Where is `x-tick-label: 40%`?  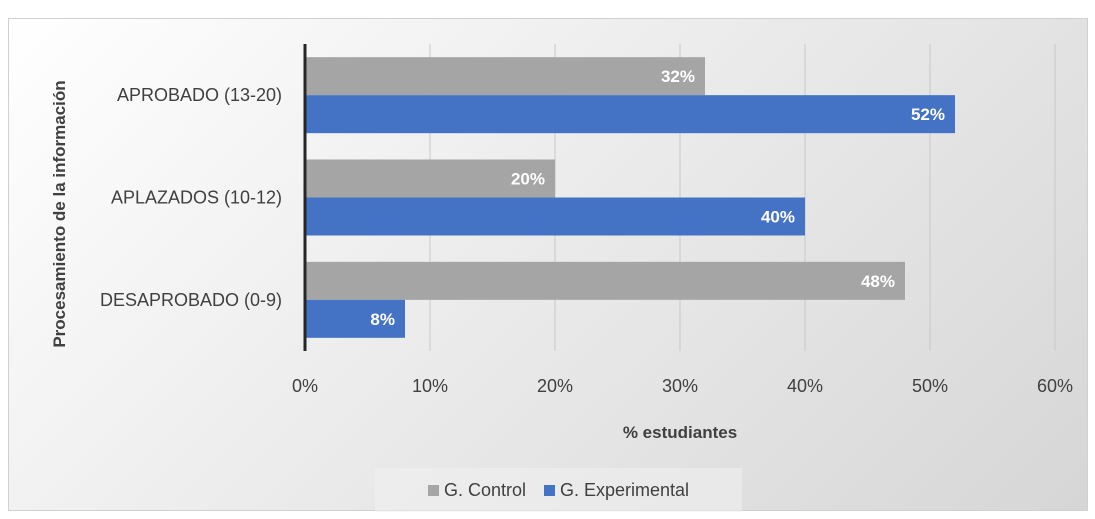
x-tick-label: 40% is located at coordinates (805, 386).